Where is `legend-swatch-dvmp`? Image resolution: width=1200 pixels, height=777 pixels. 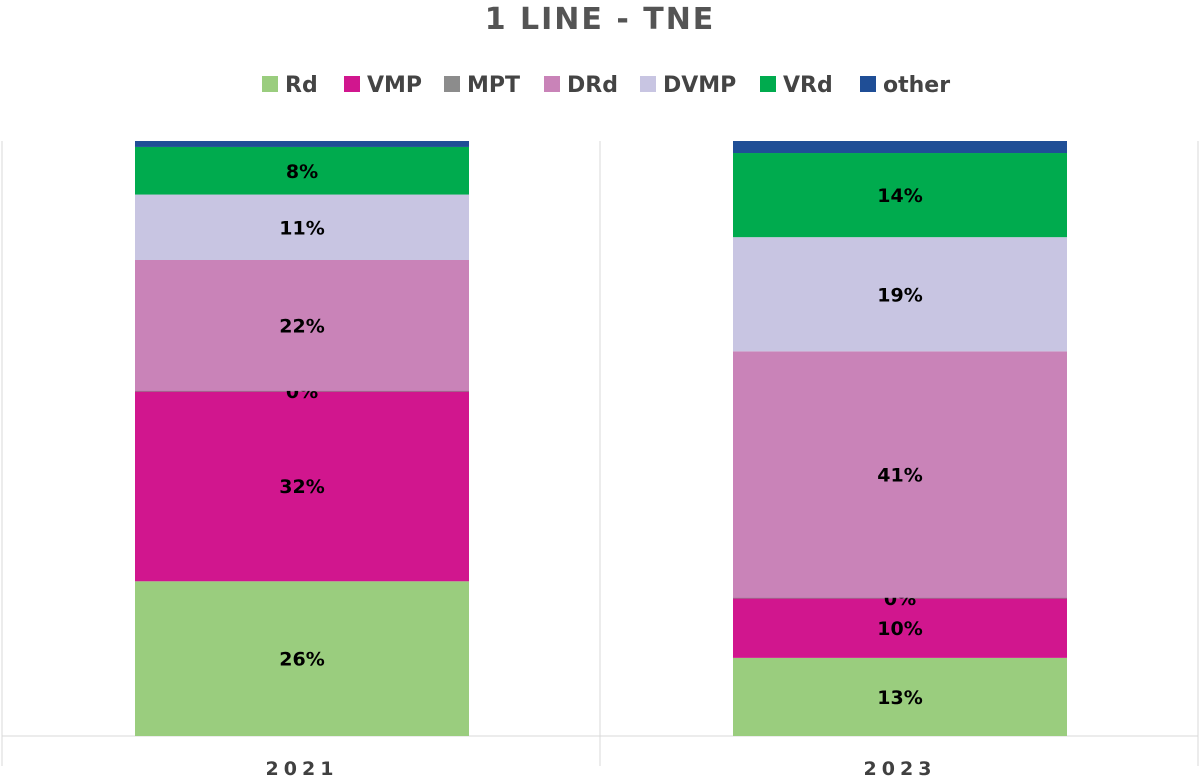
legend-swatch-dvmp is located at coordinates (648, 84).